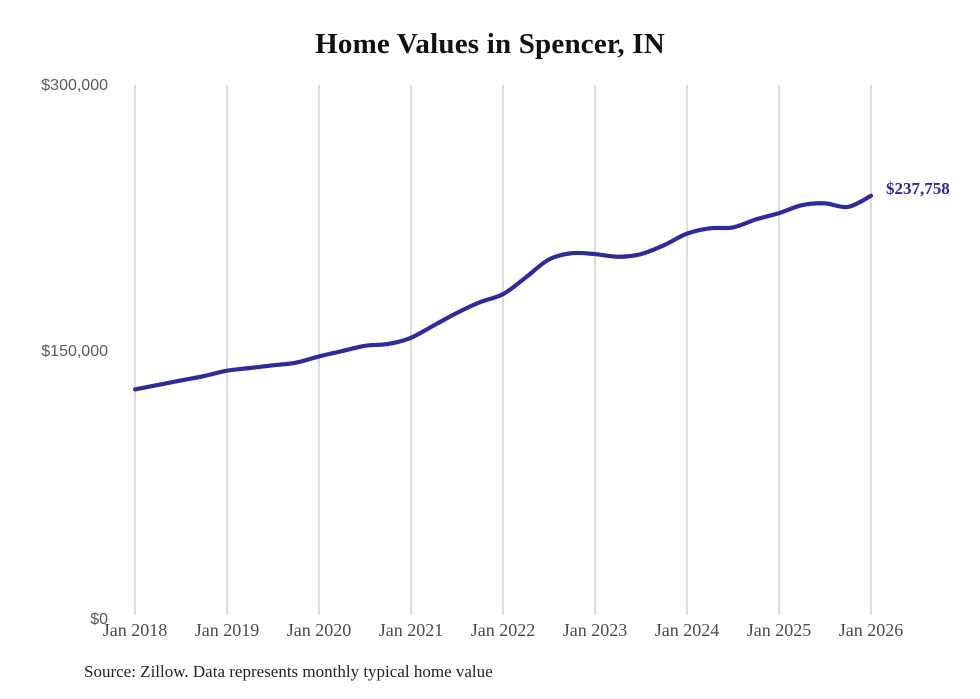  Describe the element at coordinates (227, 630) in the screenshot. I see `x-tick-label-jan-2019: Jan 2019` at that location.